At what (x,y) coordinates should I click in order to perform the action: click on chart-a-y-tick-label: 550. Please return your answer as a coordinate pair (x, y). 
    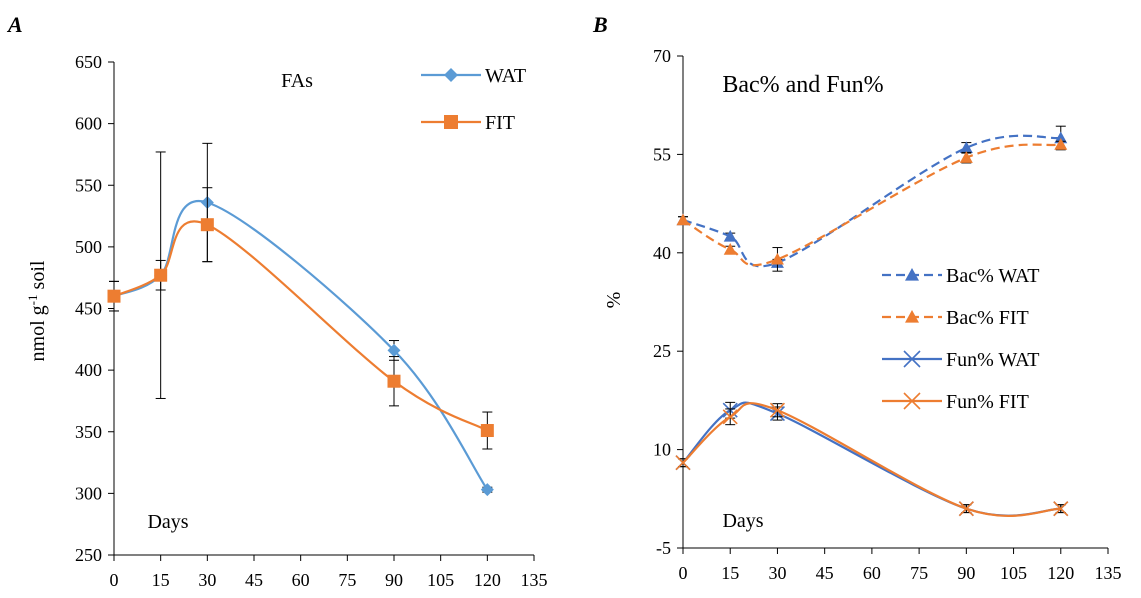
    Looking at the image, I should click on (88, 185).